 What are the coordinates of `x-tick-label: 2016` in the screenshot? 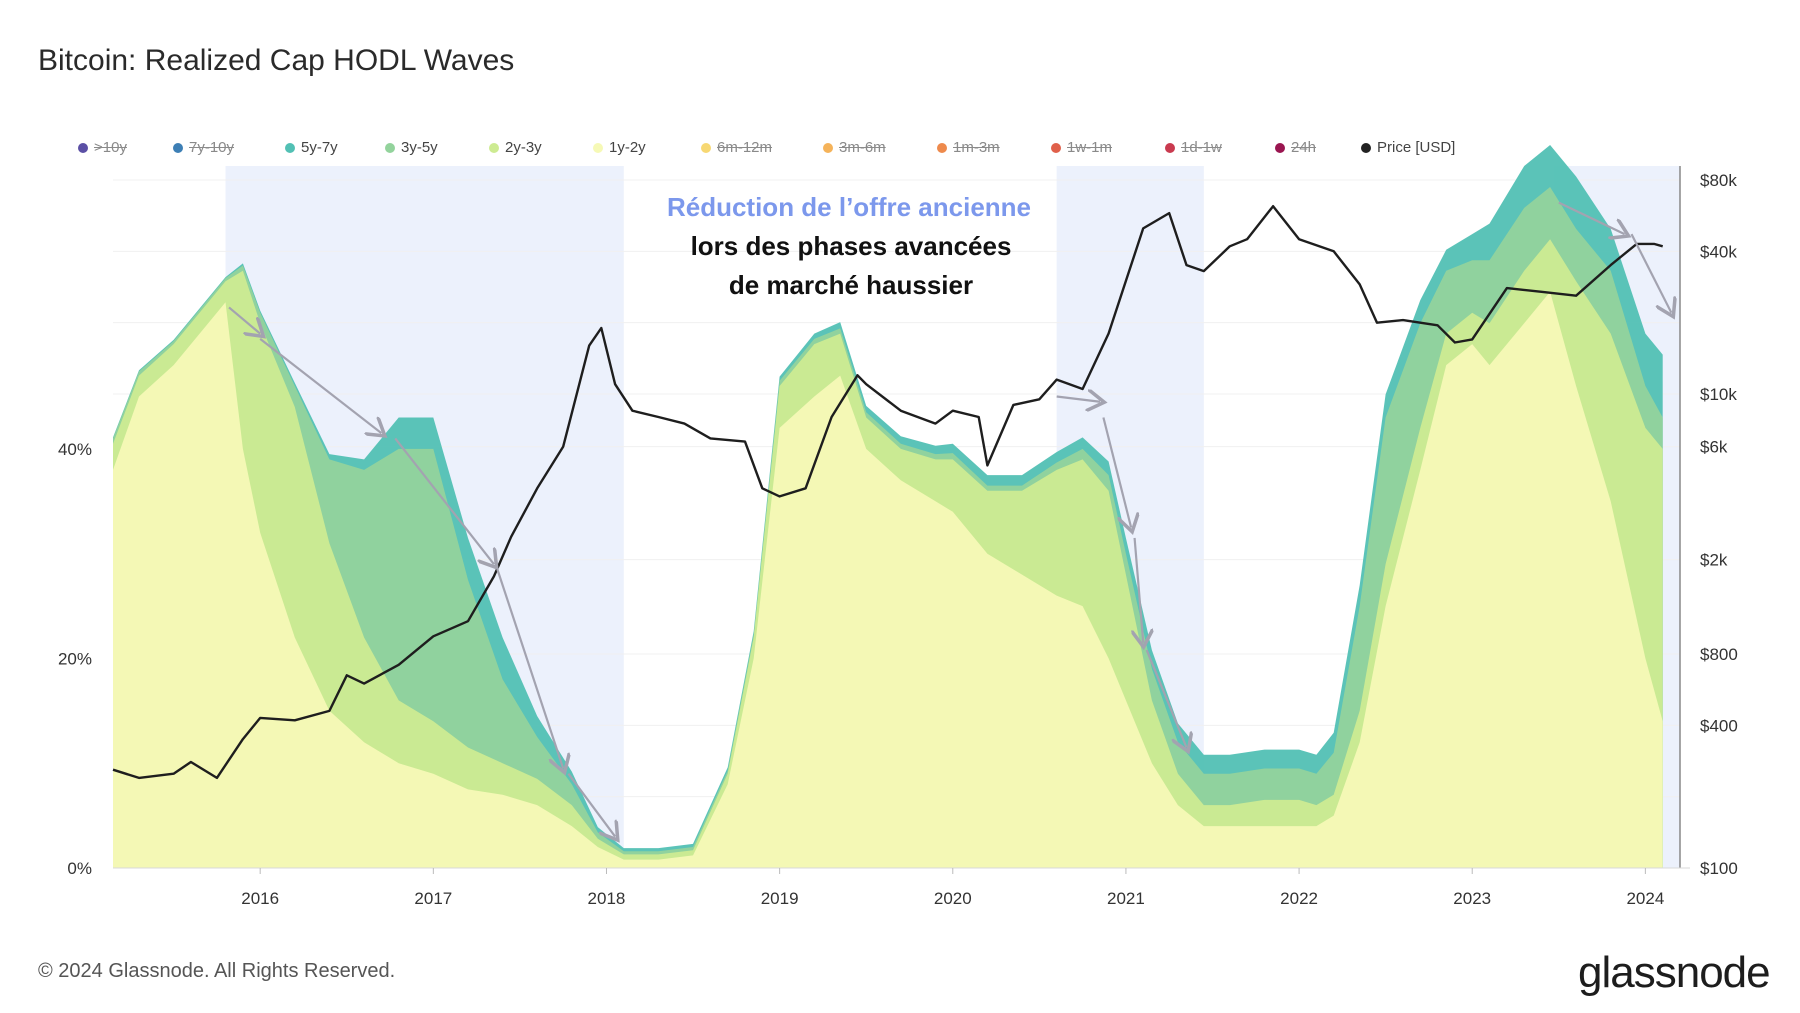 It's located at (260, 898).